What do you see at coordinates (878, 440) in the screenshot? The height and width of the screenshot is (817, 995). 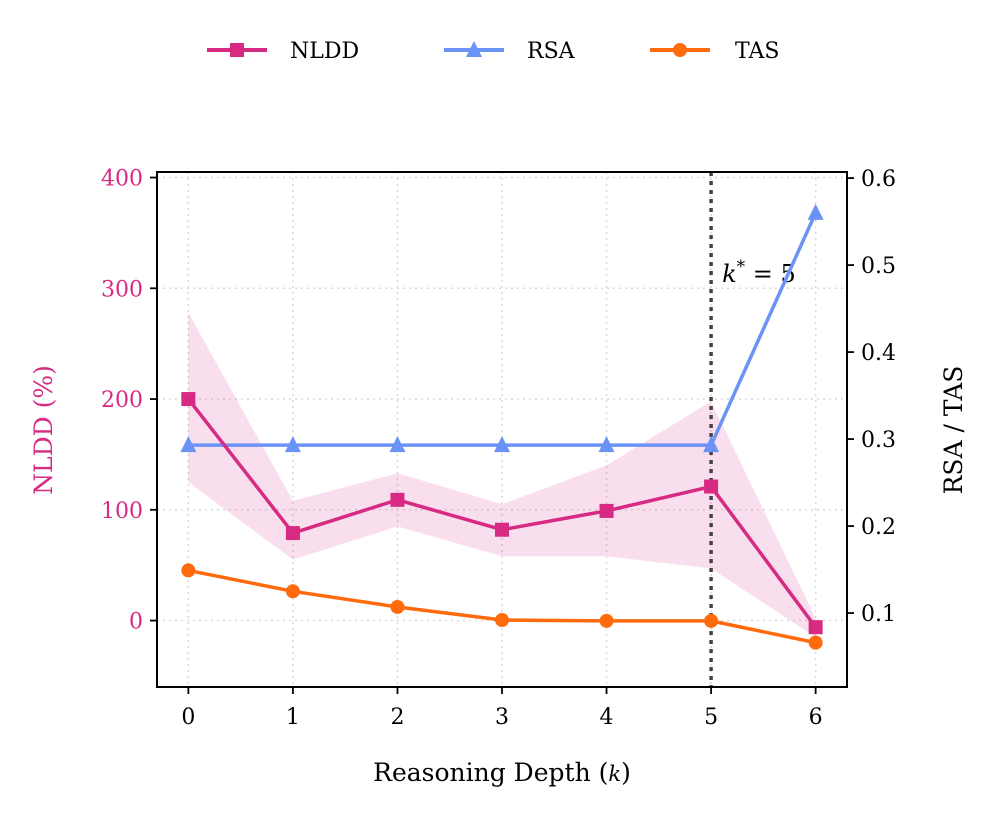 I see `y-right-tick-label-0.3: 0.3` at bounding box center [878, 440].